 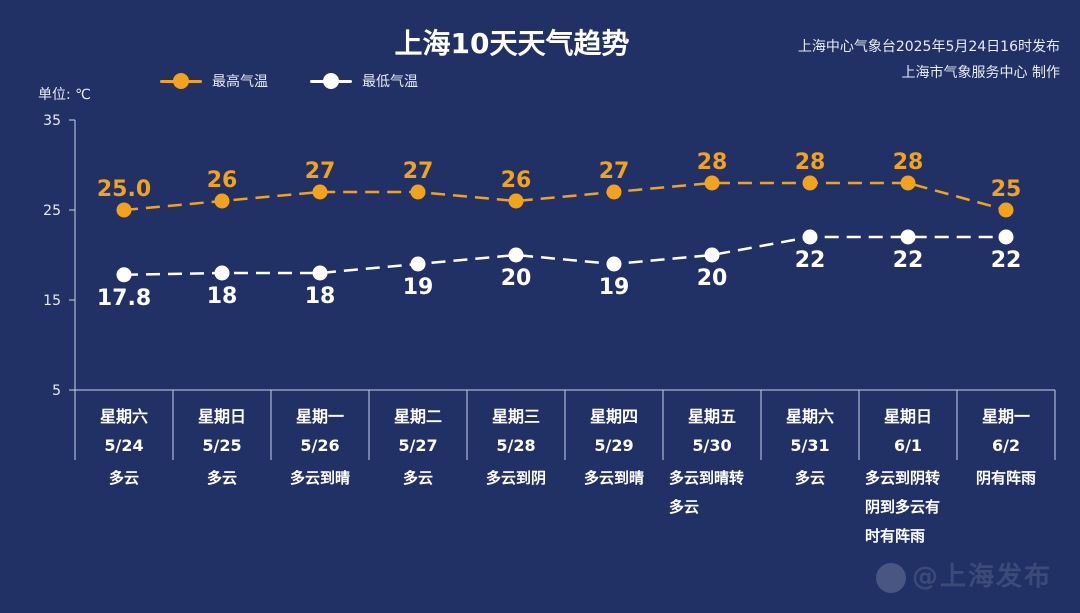 I want to click on data-label-low: 17.8, so click(x=124, y=298).